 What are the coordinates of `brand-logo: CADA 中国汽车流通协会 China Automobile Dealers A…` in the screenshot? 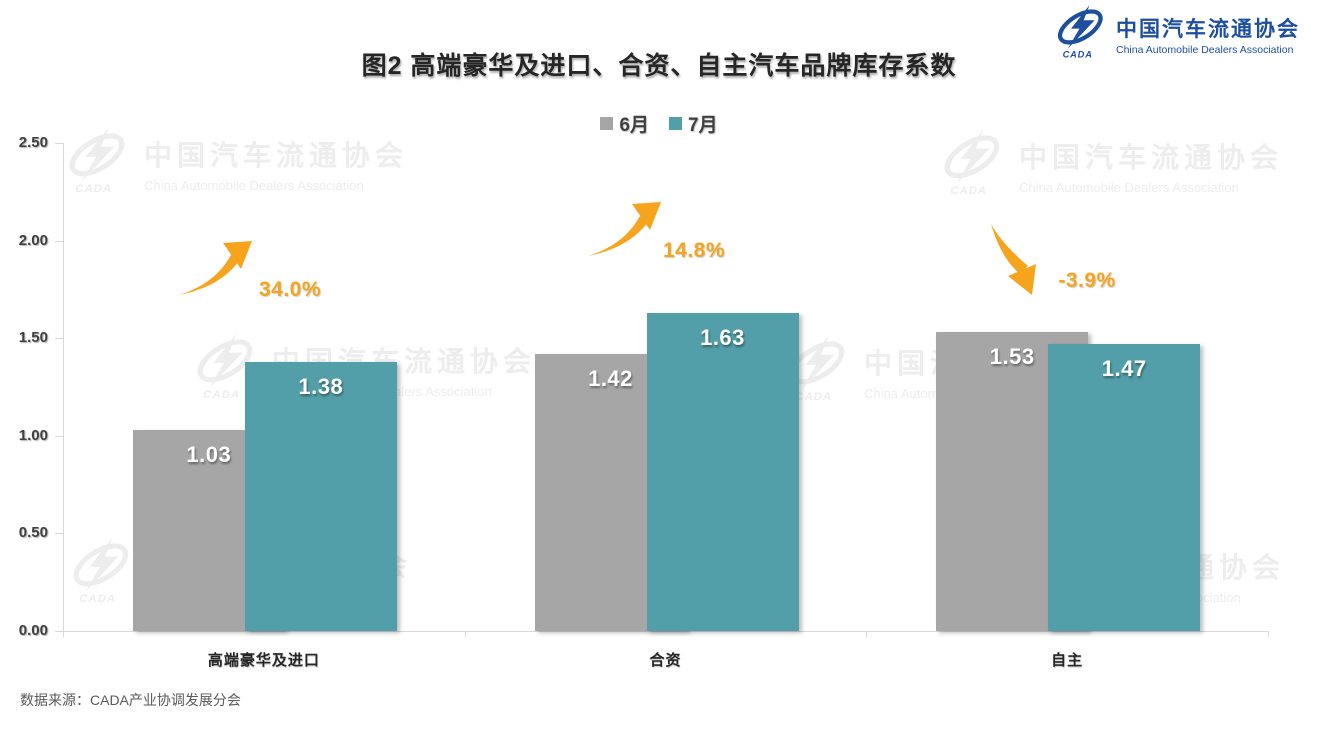 It's located at (1177, 34).